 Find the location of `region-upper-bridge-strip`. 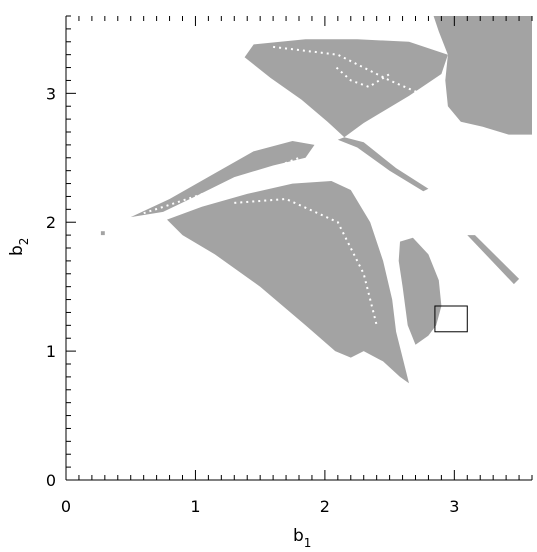

region-upper-bridge-strip is located at coordinates (383, 164).